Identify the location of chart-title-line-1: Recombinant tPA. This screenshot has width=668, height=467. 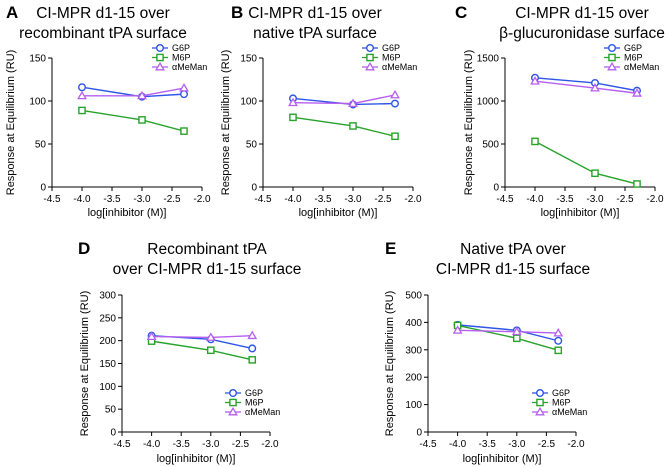
(207, 249).